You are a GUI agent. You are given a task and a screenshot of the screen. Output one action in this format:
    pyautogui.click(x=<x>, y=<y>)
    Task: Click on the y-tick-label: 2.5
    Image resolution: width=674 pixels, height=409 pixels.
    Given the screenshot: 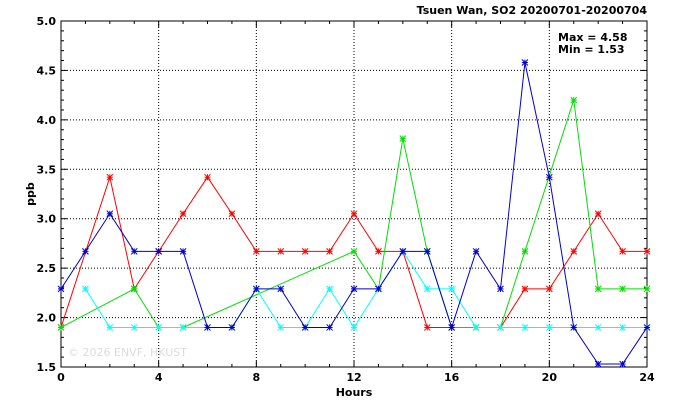 What is the action you would take?
    pyautogui.click(x=47, y=268)
    